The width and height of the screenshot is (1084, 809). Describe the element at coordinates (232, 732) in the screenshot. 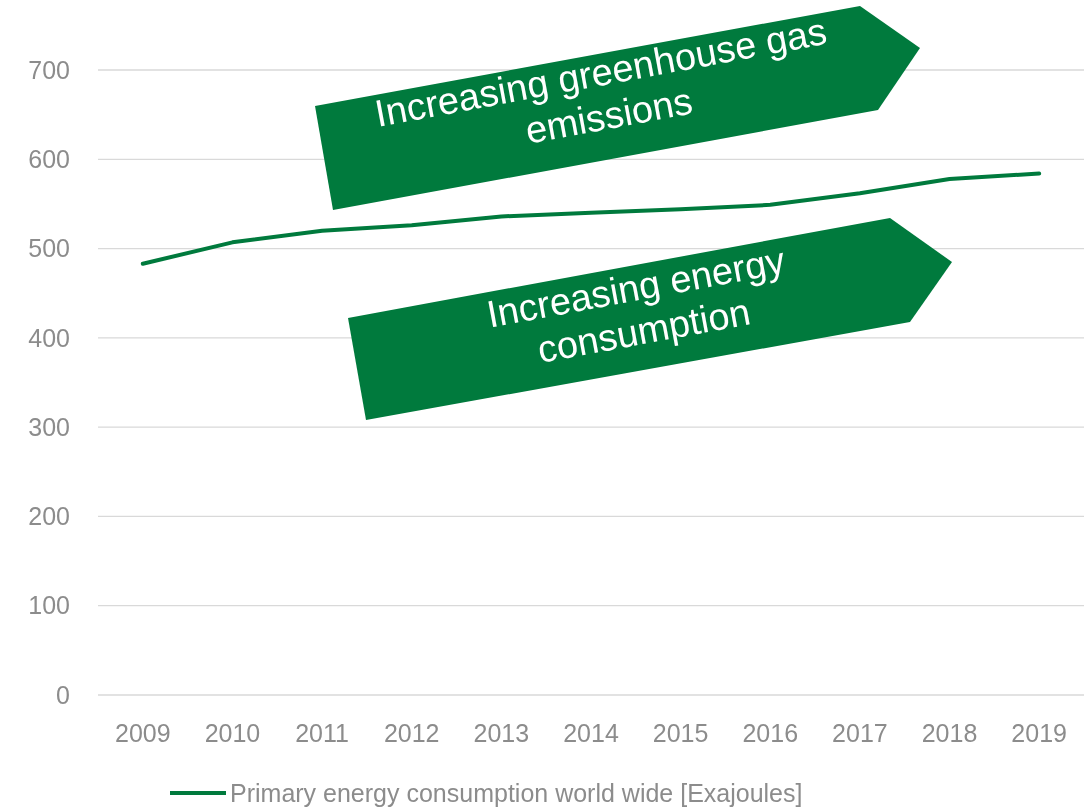

I see `x-tick-label: 2010` at that location.